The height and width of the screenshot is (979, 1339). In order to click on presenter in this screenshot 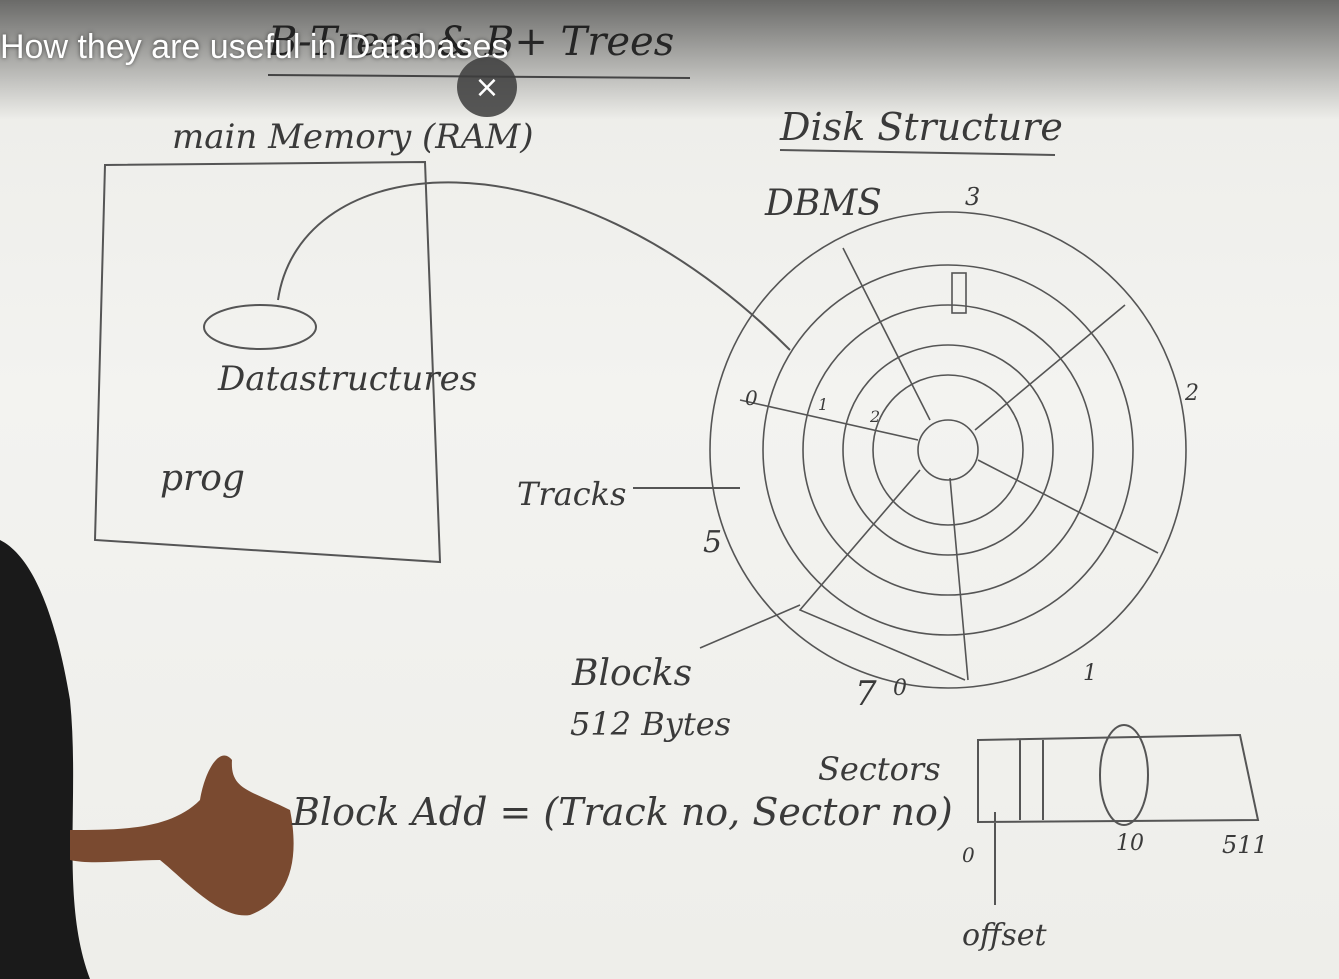, I will do `click(45, 759)`.